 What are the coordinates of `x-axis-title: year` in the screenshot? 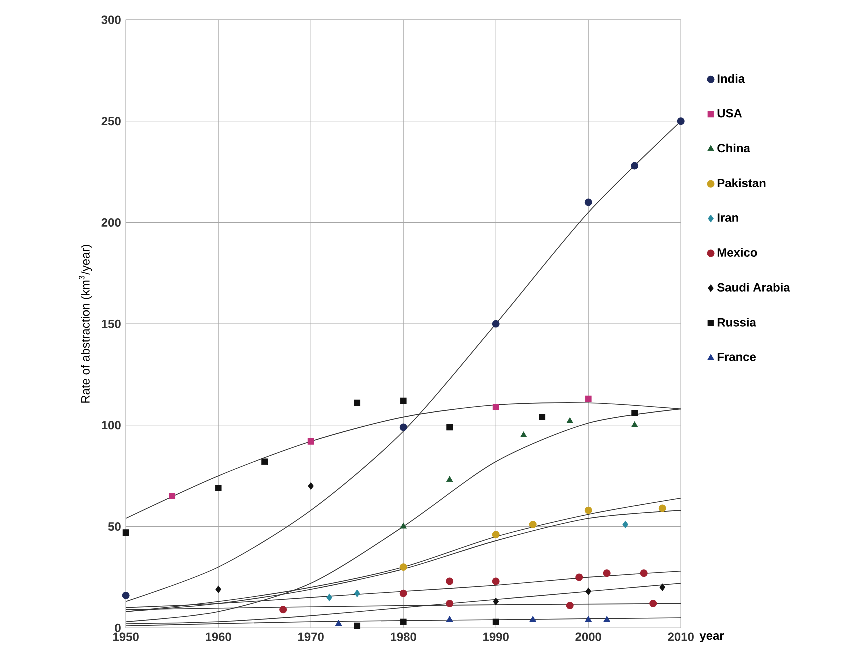 It's located at (712, 637).